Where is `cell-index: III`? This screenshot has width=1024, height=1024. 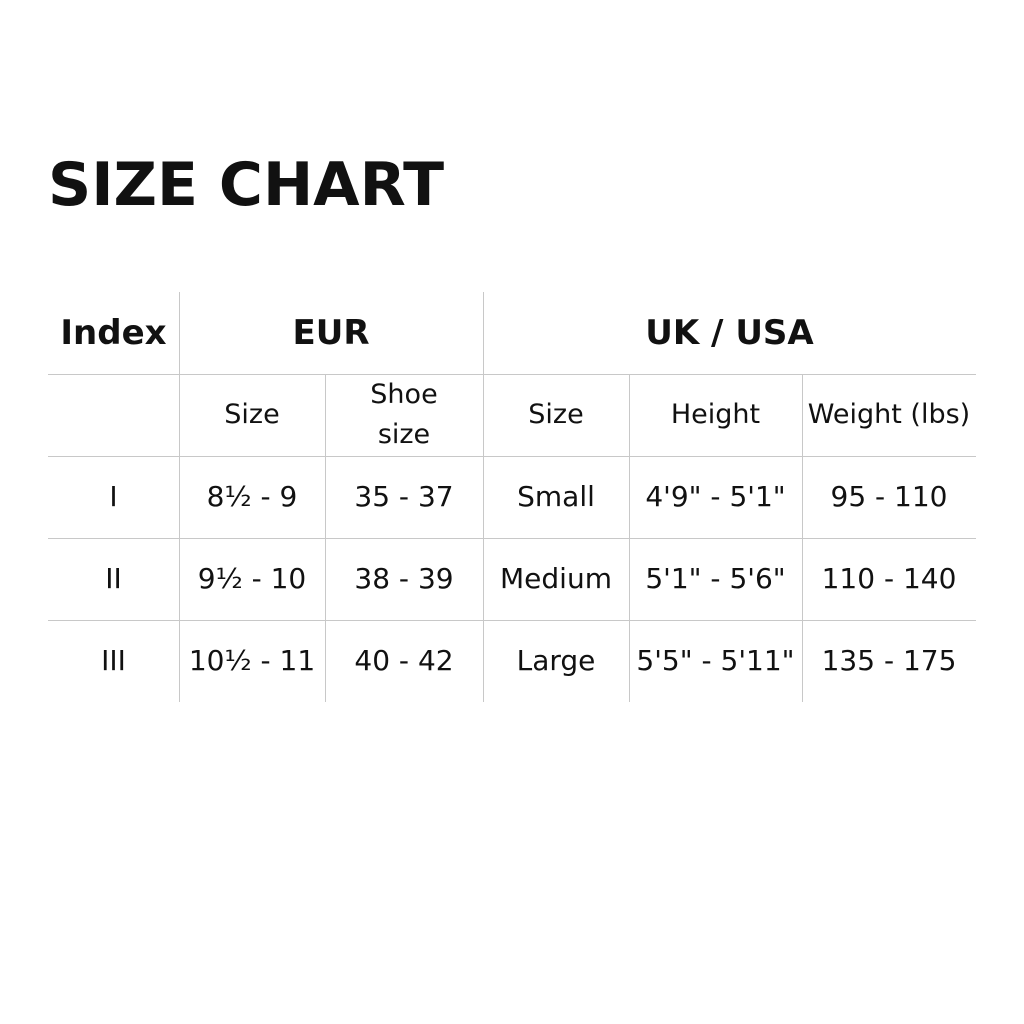 cell-index: III is located at coordinates (113, 660).